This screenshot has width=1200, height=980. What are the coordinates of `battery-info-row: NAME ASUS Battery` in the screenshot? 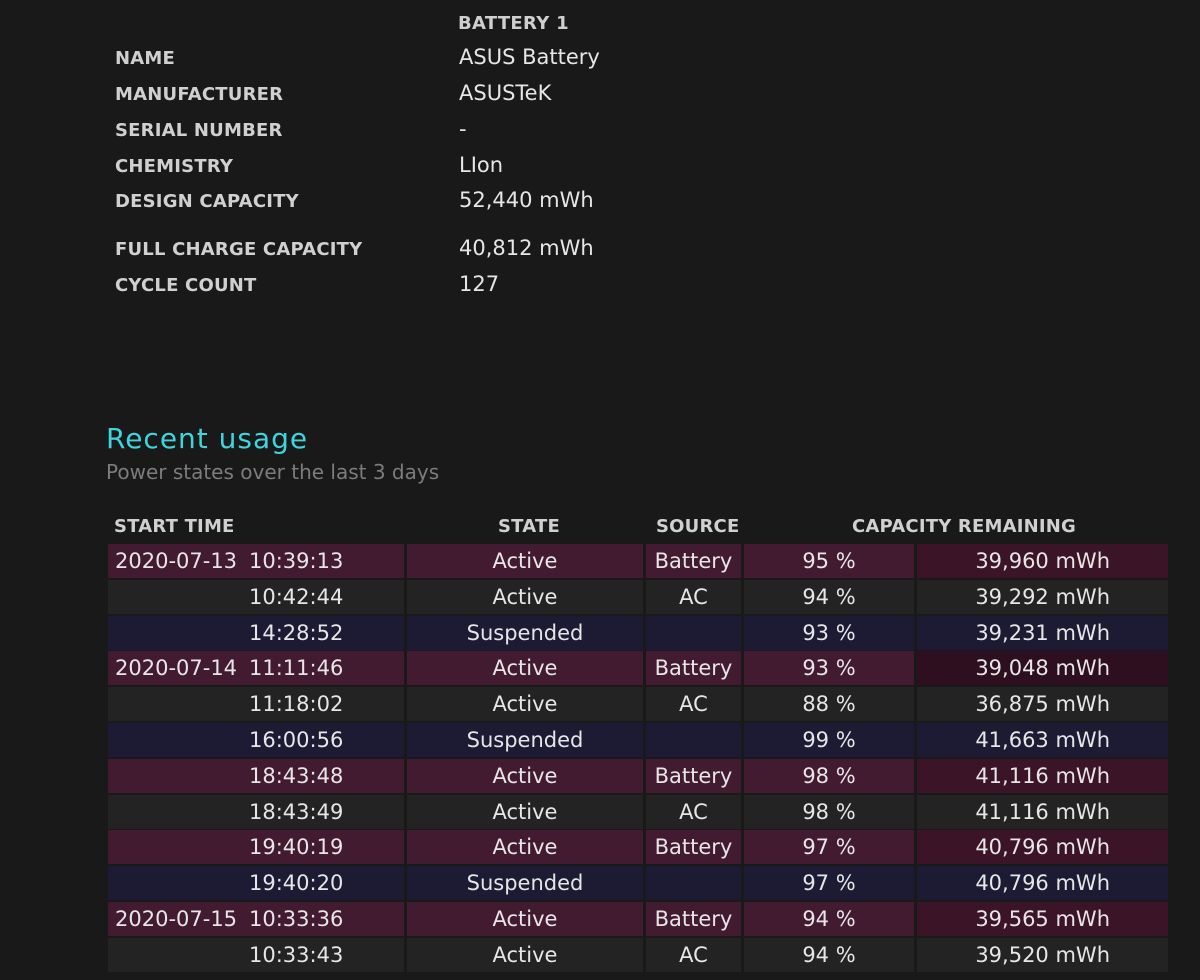 It's located at (600, 64).